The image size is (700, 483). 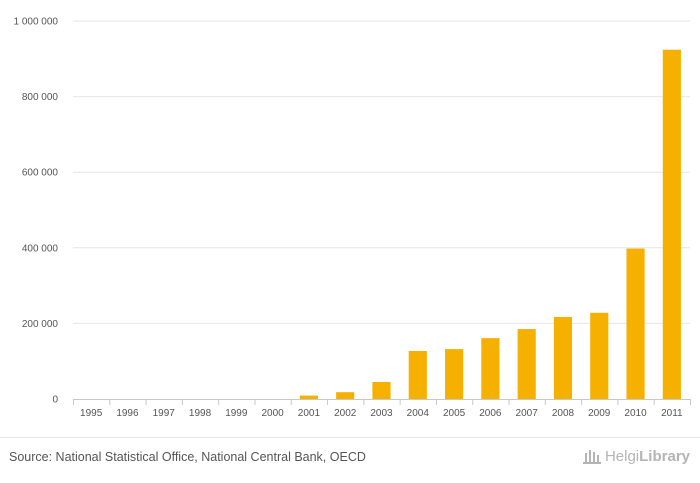 What do you see at coordinates (350, 437) in the screenshot?
I see `footer-divider` at bounding box center [350, 437].